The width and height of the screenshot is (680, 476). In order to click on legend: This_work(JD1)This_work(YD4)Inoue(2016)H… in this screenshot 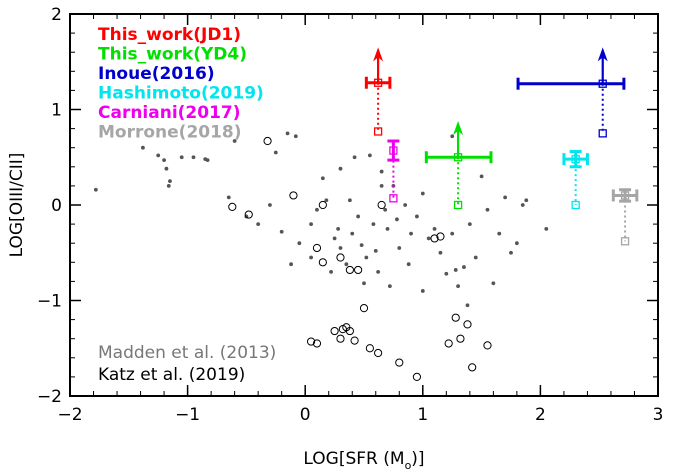, I will do `click(181, 84)`.